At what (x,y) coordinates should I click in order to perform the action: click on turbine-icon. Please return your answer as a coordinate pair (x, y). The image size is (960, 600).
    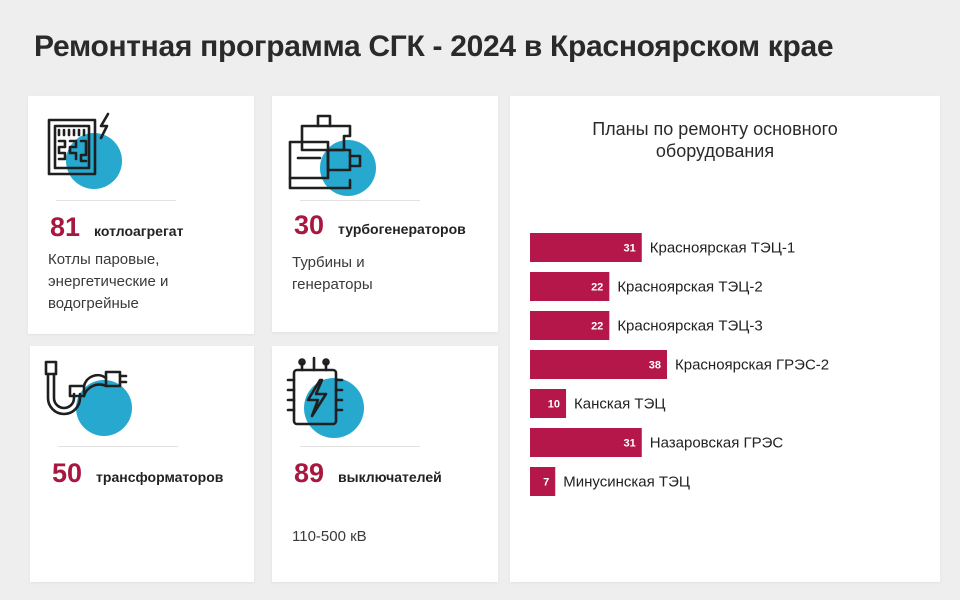
    Looking at the image, I should click on (332, 154).